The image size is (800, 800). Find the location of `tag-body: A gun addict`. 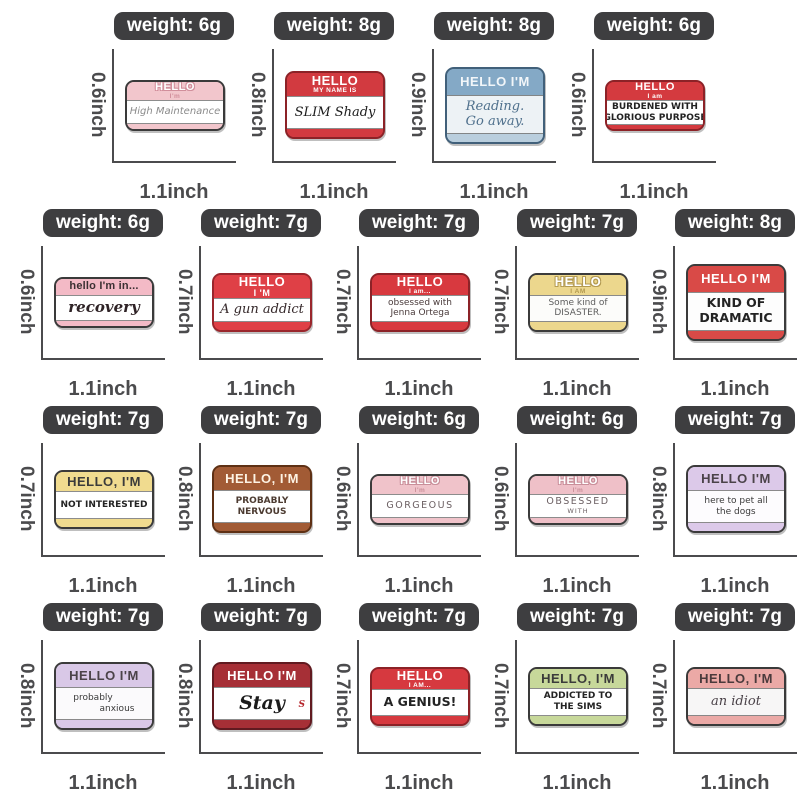

tag-body: A gun addict is located at coordinates (262, 309).